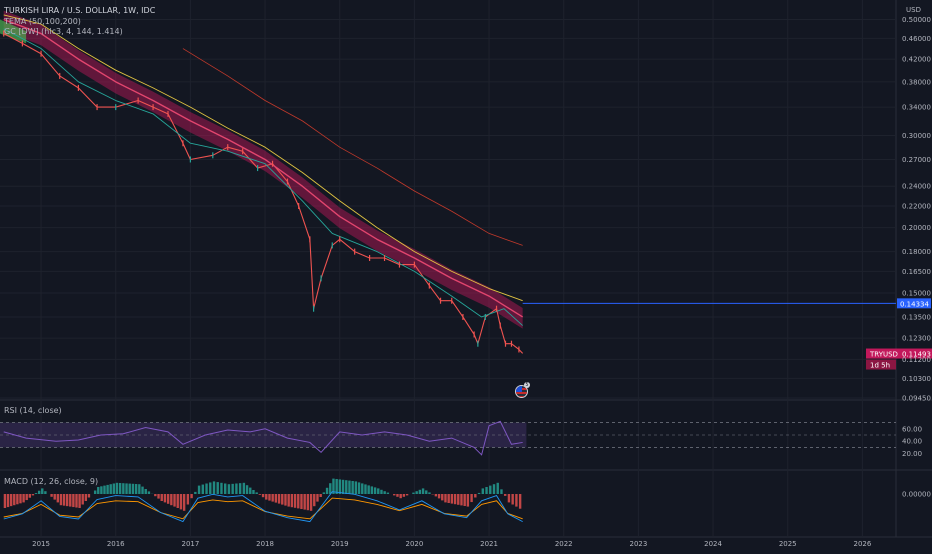 The height and width of the screenshot is (554, 932). What do you see at coordinates (489, 544) in the screenshot?
I see `time-tick-label: 2021` at bounding box center [489, 544].